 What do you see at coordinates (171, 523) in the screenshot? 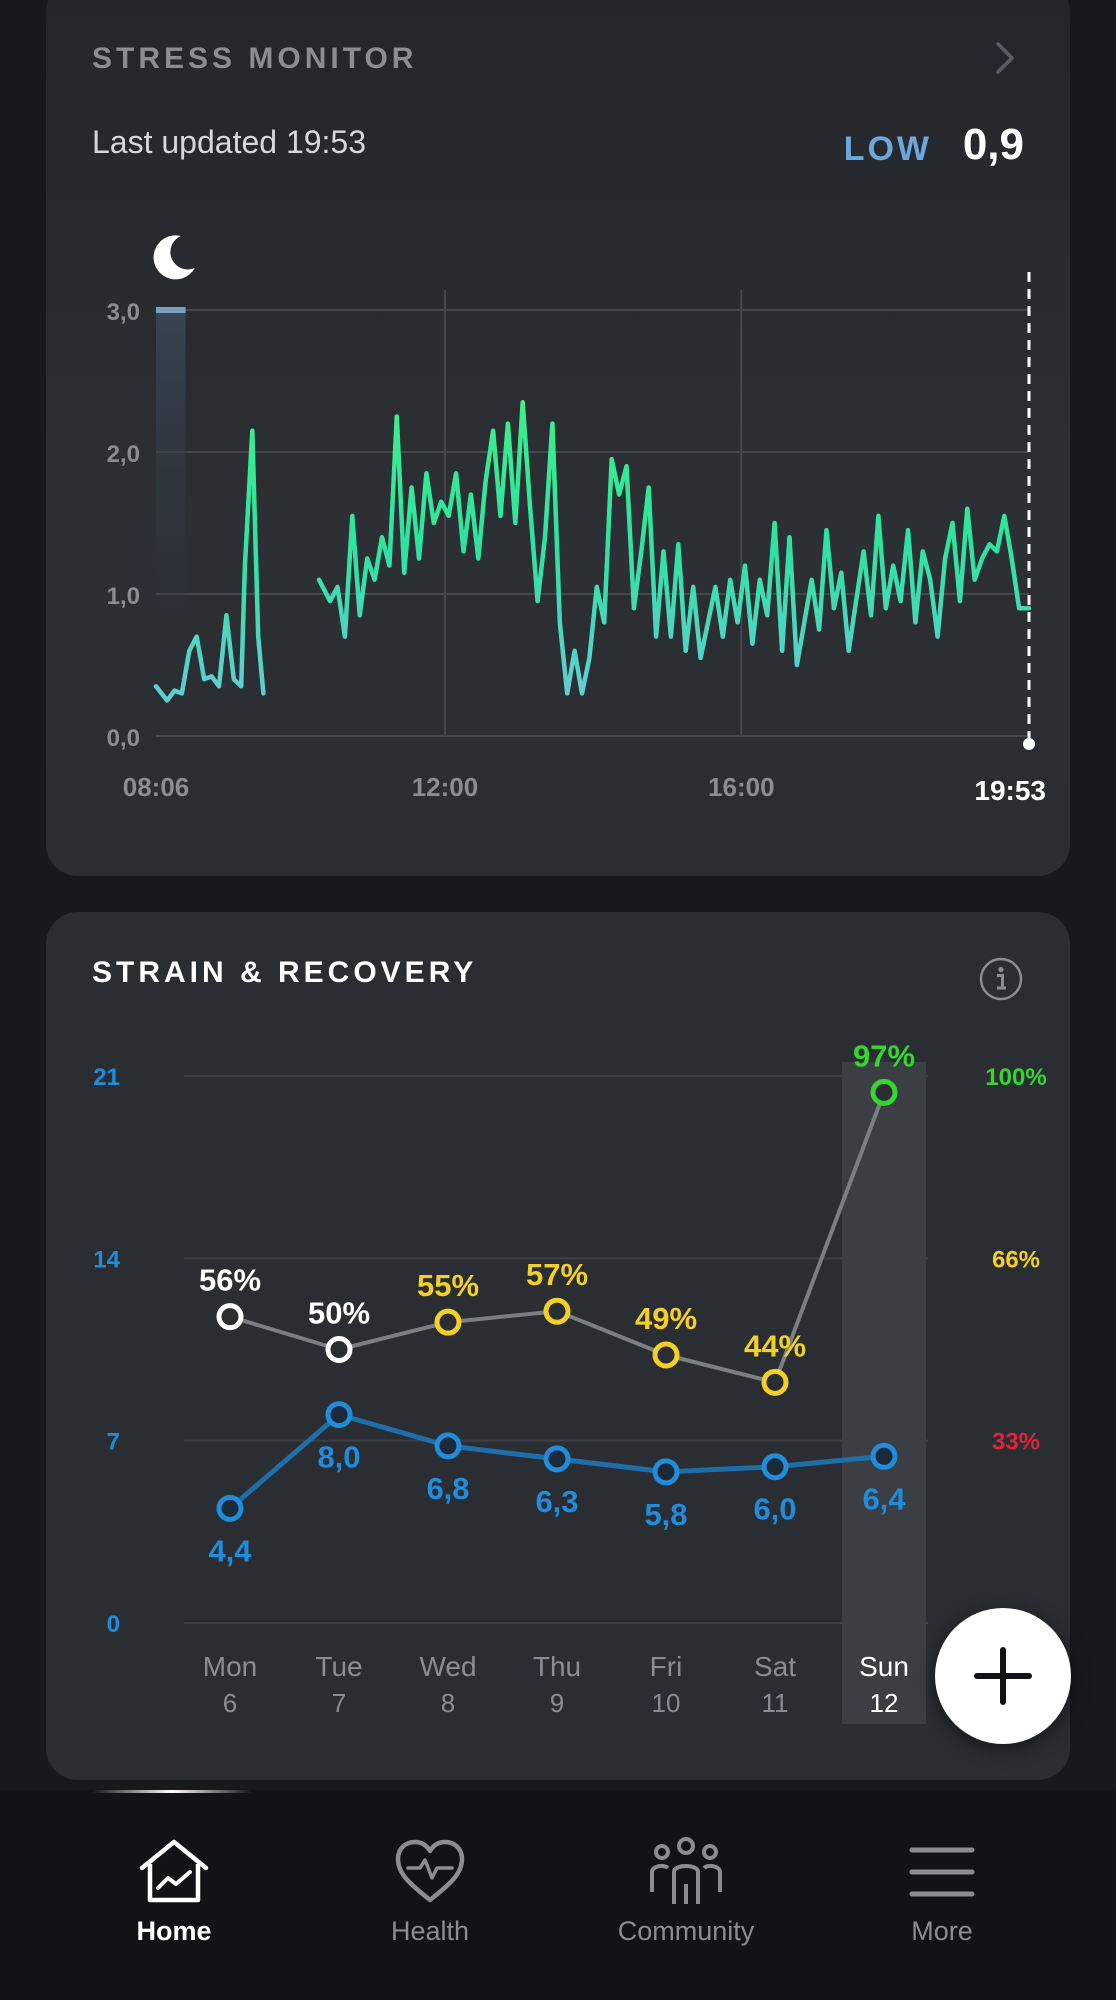
I see `sleep-period-band` at bounding box center [171, 523].